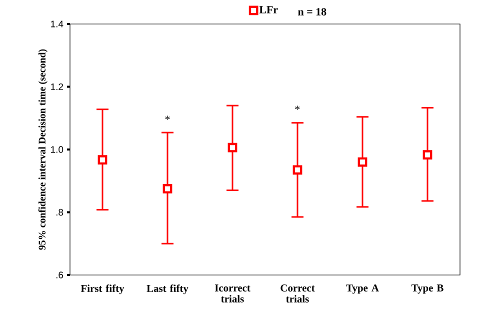  Describe the element at coordinates (102, 289) in the screenshot. I see `x-tick-label: First fifty` at that location.